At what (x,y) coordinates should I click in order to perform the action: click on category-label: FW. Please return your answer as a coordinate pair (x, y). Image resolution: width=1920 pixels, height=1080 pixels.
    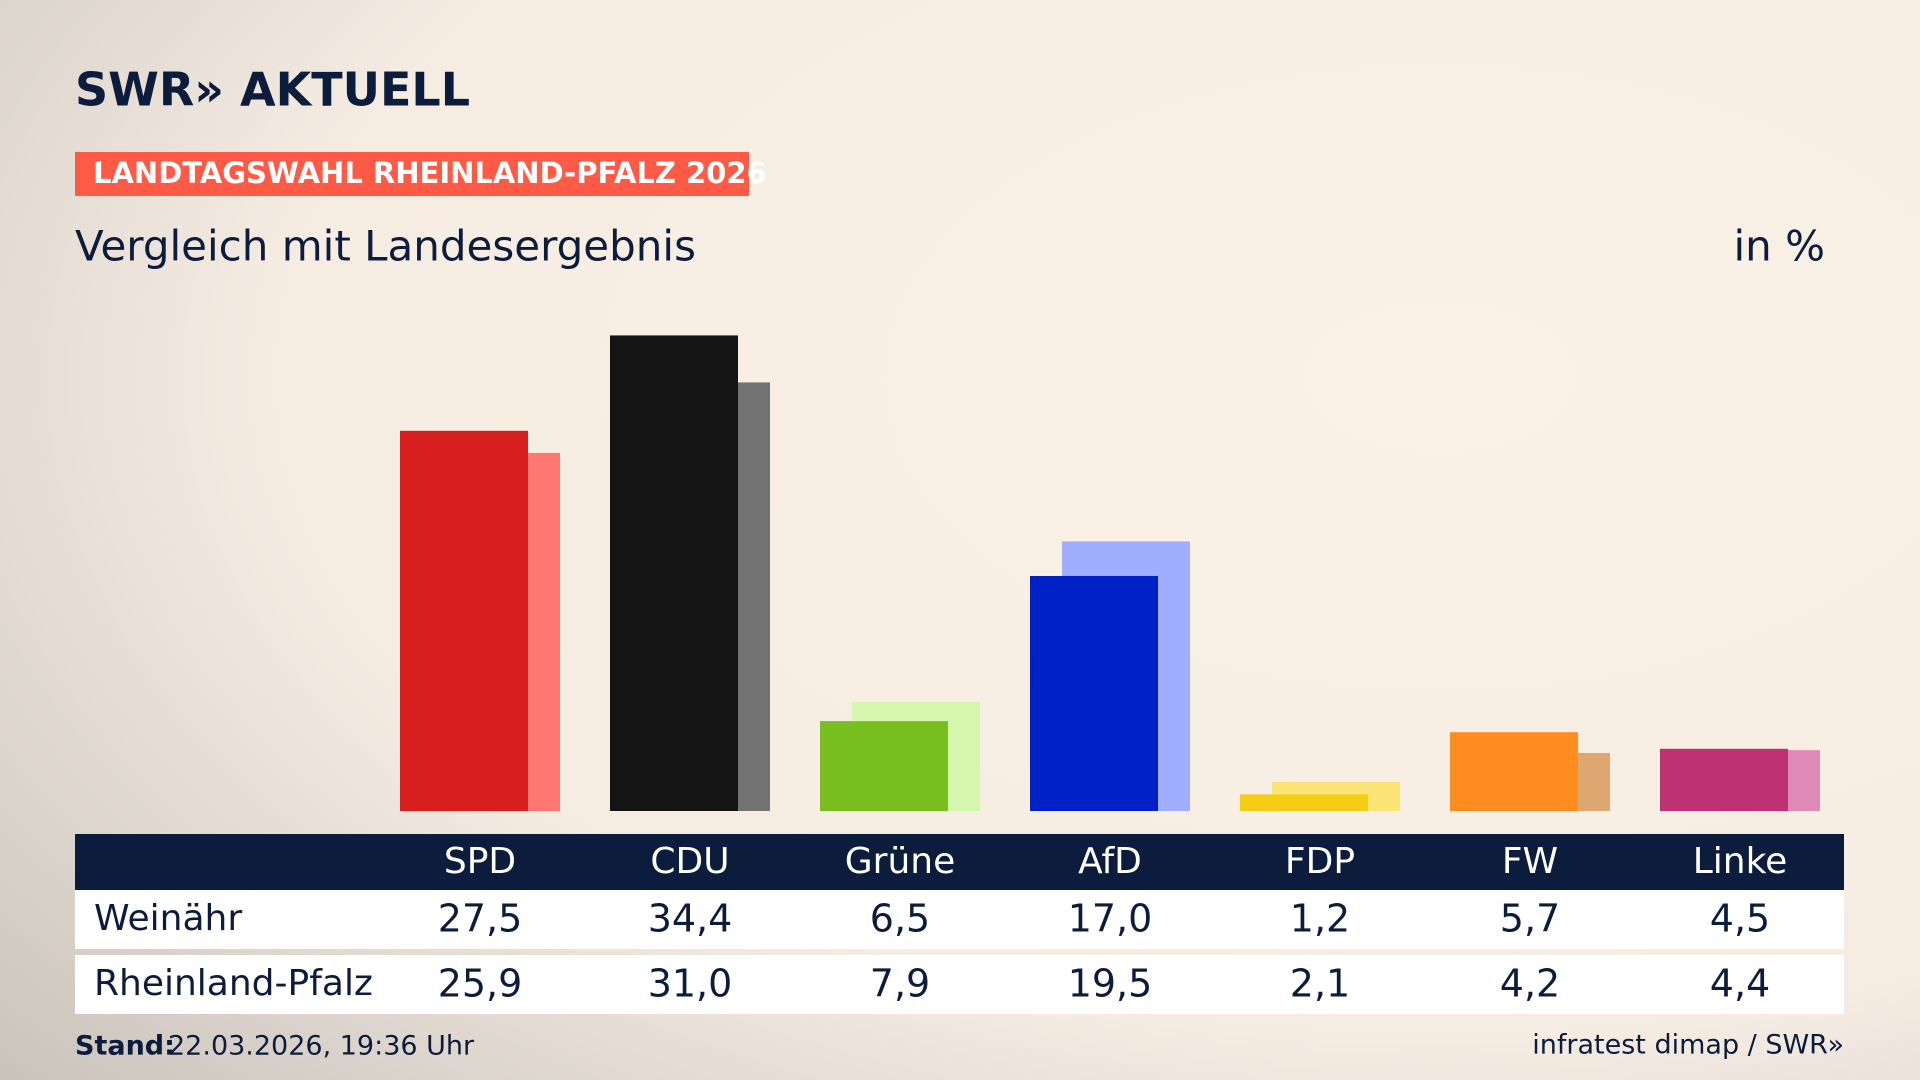
    Looking at the image, I should click on (1530, 861).